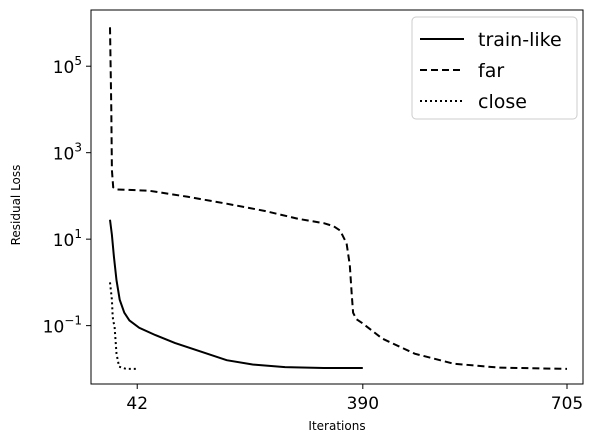 This screenshot has height=432, width=589. Describe the element at coordinates (363, 404) in the screenshot. I see `x-tick-label: 390` at that location.